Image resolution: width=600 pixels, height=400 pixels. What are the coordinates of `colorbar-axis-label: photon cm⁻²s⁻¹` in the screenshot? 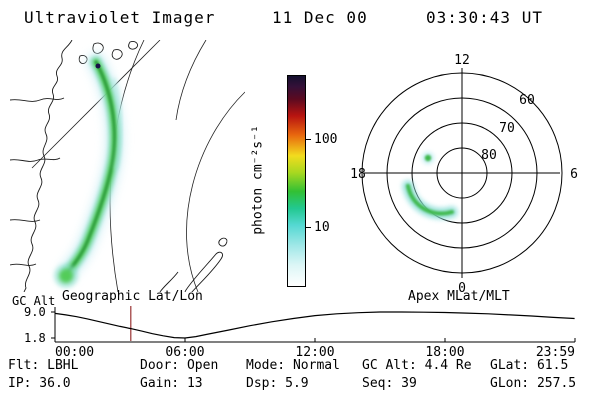 It's located at (258, 180).